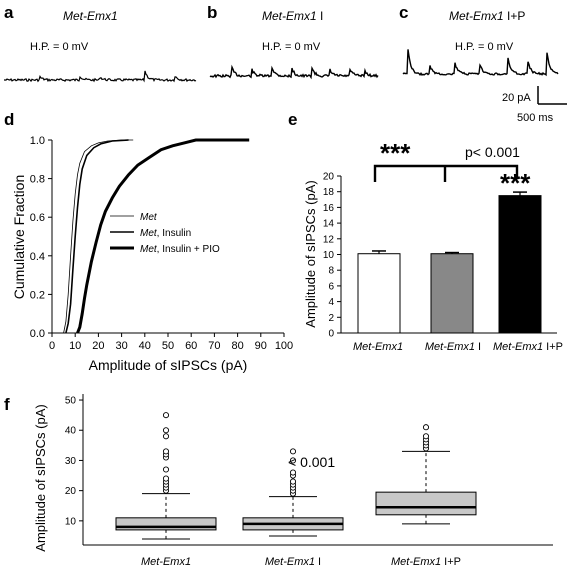 This screenshot has width=567, height=570. I want to click on legend-entry-met-insulin-pio: Met, Insulin + PIO, so click(180, 249).